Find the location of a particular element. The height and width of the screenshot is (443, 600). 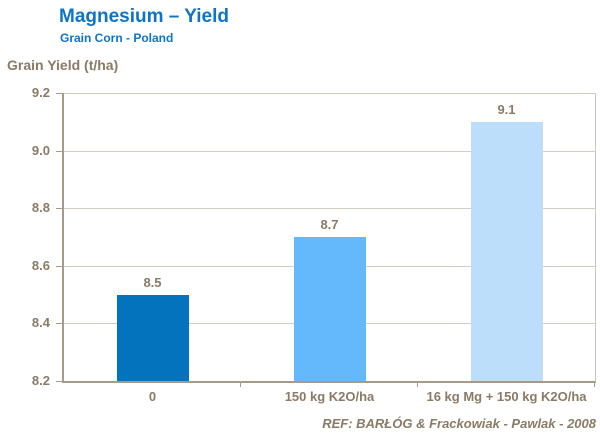

reference-text: REF: BARŁÓG & Frackowiak - Pawlak - 2008 is located at coordinates (459, 423).